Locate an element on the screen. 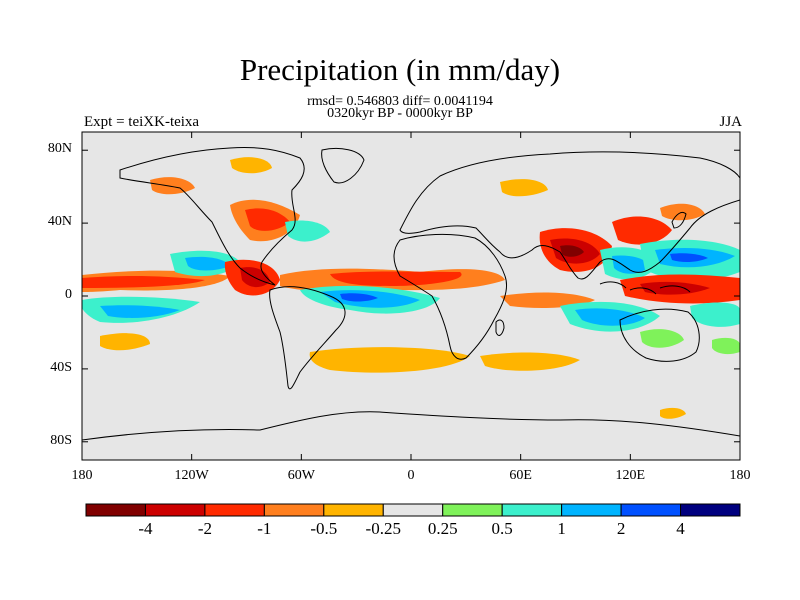 This screenshot has height=600, width=800. anomaly-east-north-america-core is located at coordinates (267, 219).